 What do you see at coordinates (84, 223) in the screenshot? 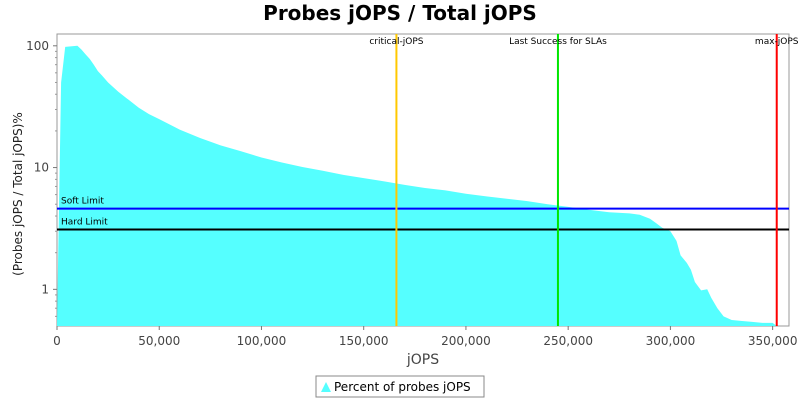
I see `ref-label-hard-limit: Hard Limit` at bounding box center [84, 223].